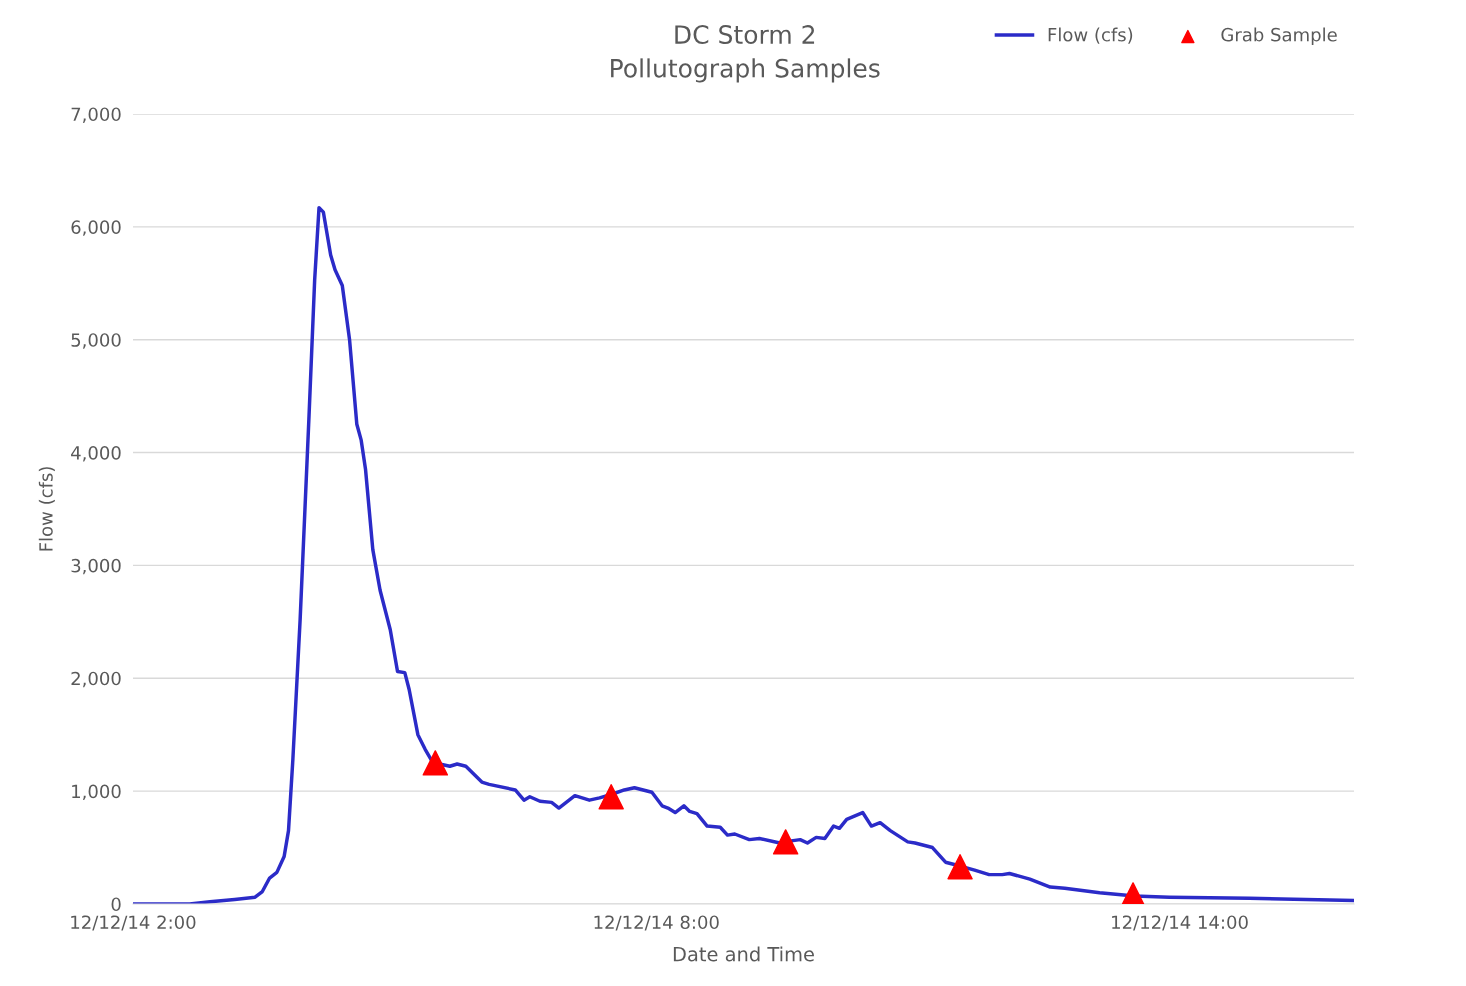 The image size is (1466, 986). Describe the element at coordinates (656, 923) in the screenshot. I see `x-tick-label: 12/12/14 8:00` at that location.